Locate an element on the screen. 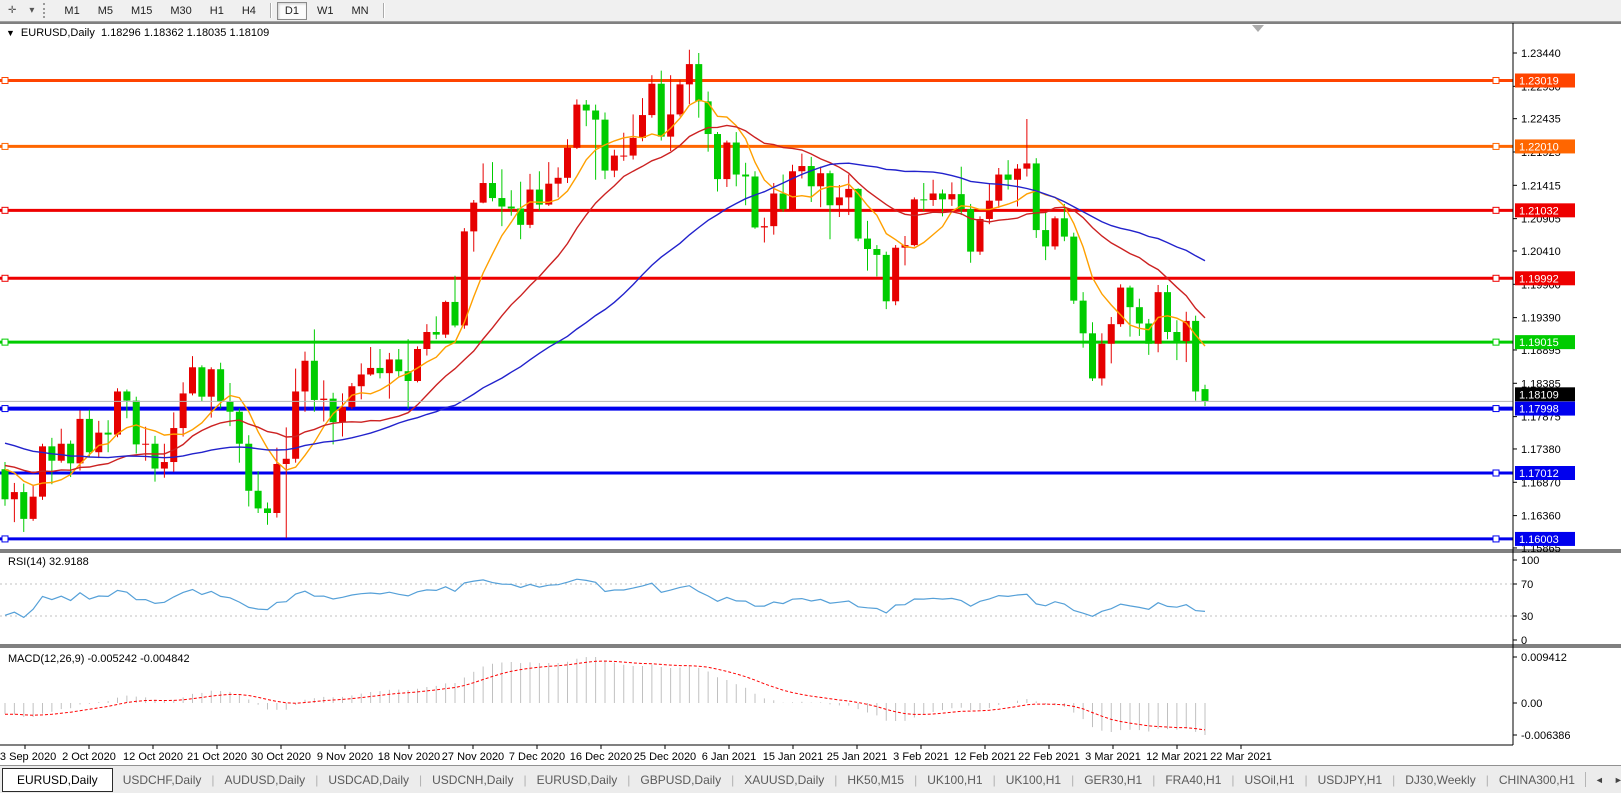 This screenshot has height=793, width=1621. line-price-label-text: 1.23019 is located at coordinates (1539, 82).